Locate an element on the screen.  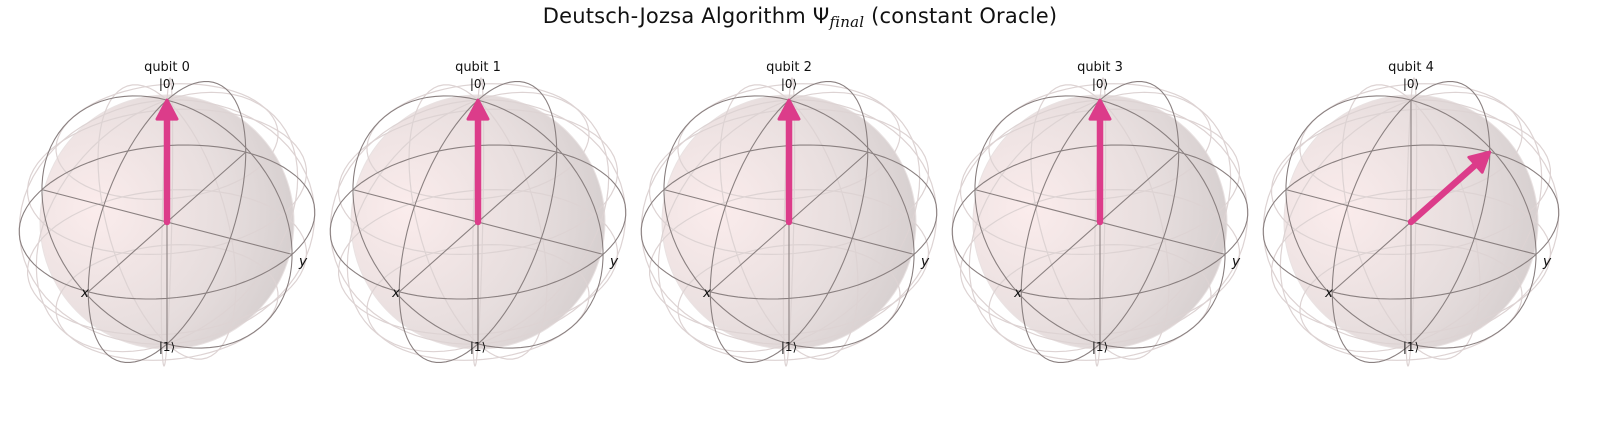
title-prefix: Deutsch-Jozsa Algorithm is located at coordinates (677, 16).